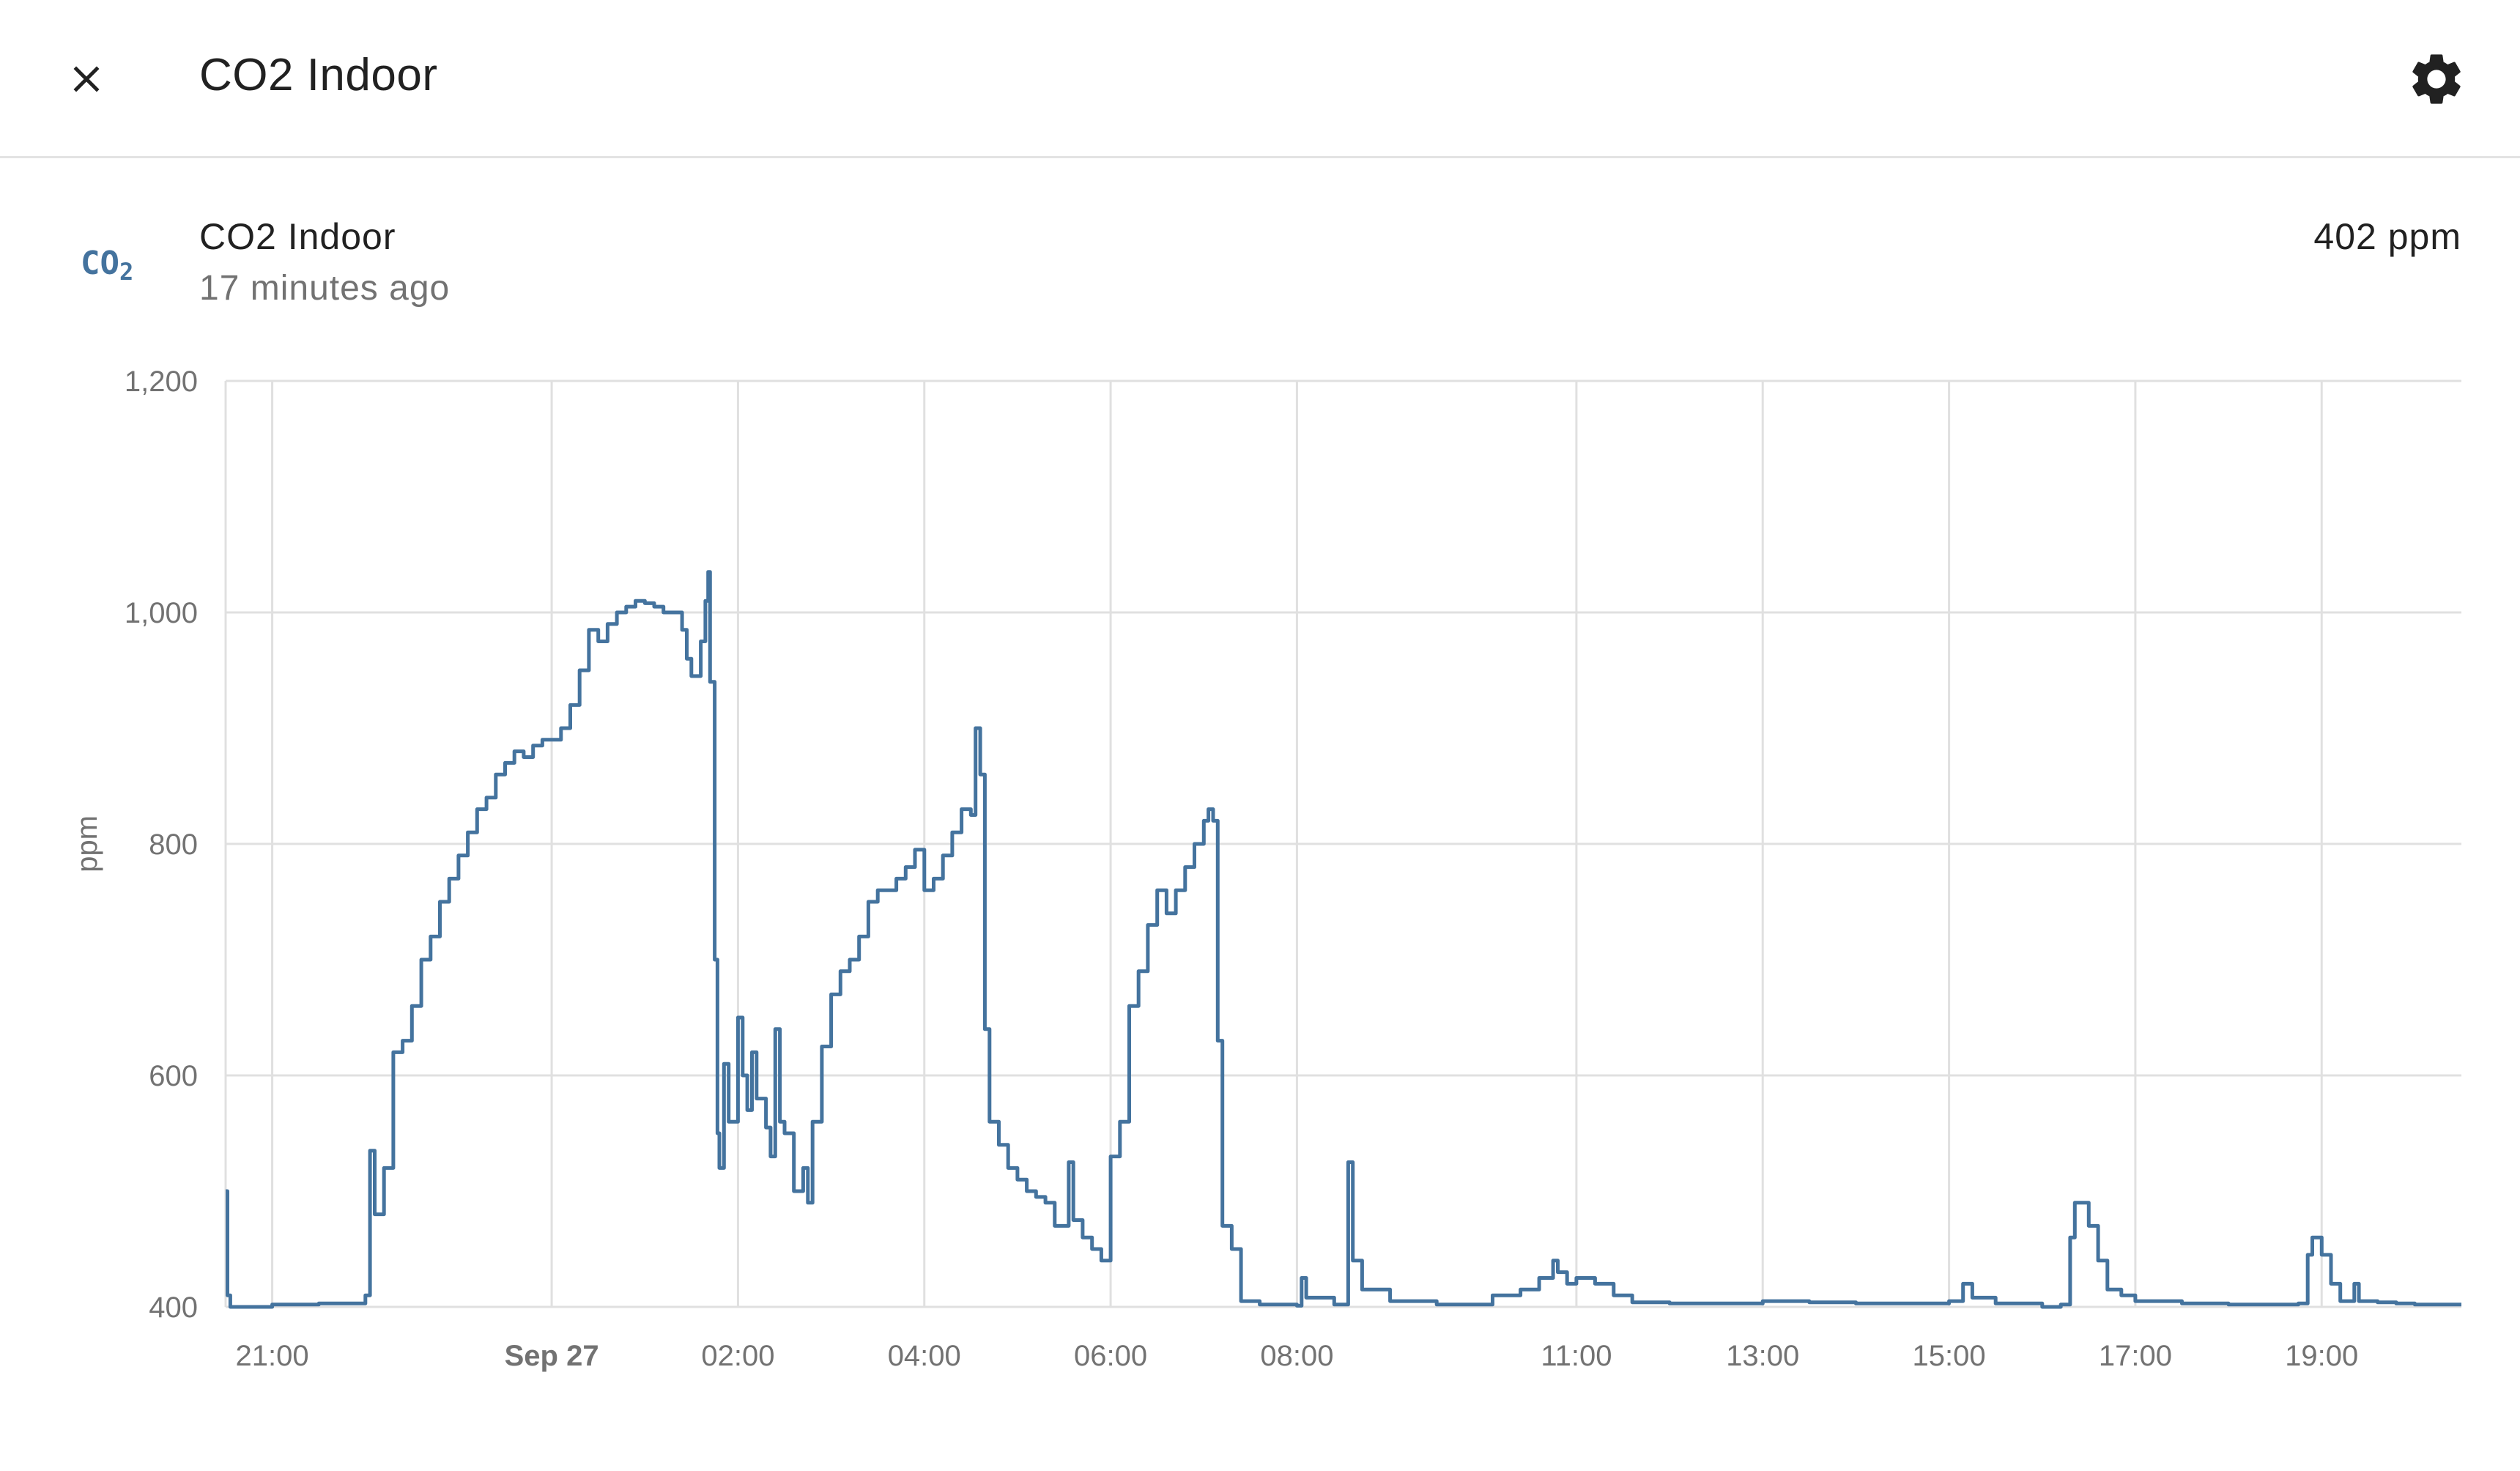 This screenshot has height=1471, width=2520. Describe the element at coordinates (87, 843) in the screenshot. I see `y-axis-label: ppm` at that location.